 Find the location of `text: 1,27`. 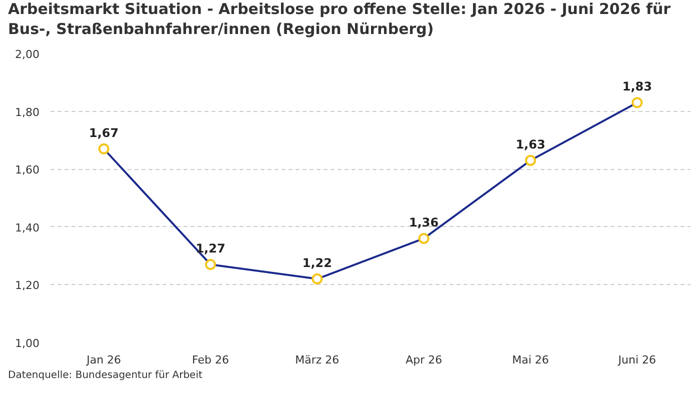

text: 1,27 is located at coordinates (211, 248).